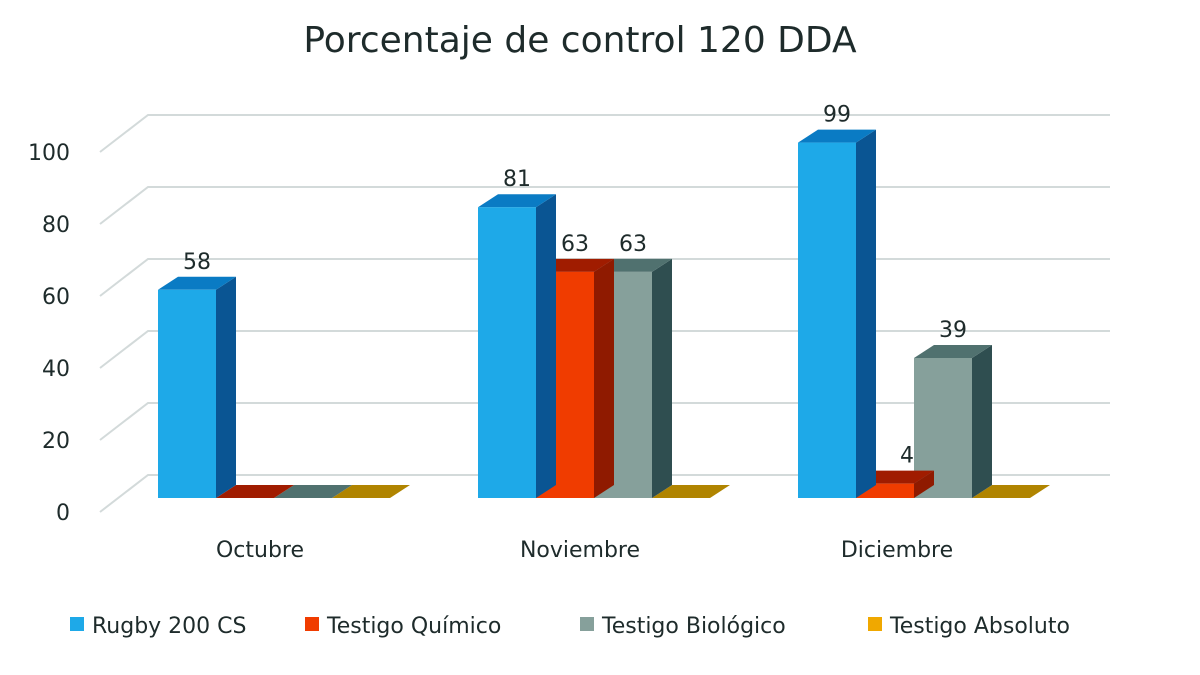 This screenshot has height=675, width=1200. Describe the element at coordinates (979, 626) in the screenshot. I see `legend-label: Testigo Absoluto` at that location.